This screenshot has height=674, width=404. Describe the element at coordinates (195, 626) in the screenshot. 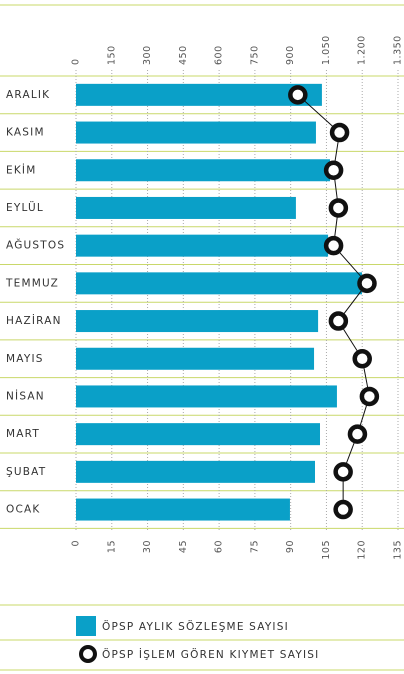

I see `legend-label: ÖPSP AYLIK SÖZLEŞME SAYISI` at that location.